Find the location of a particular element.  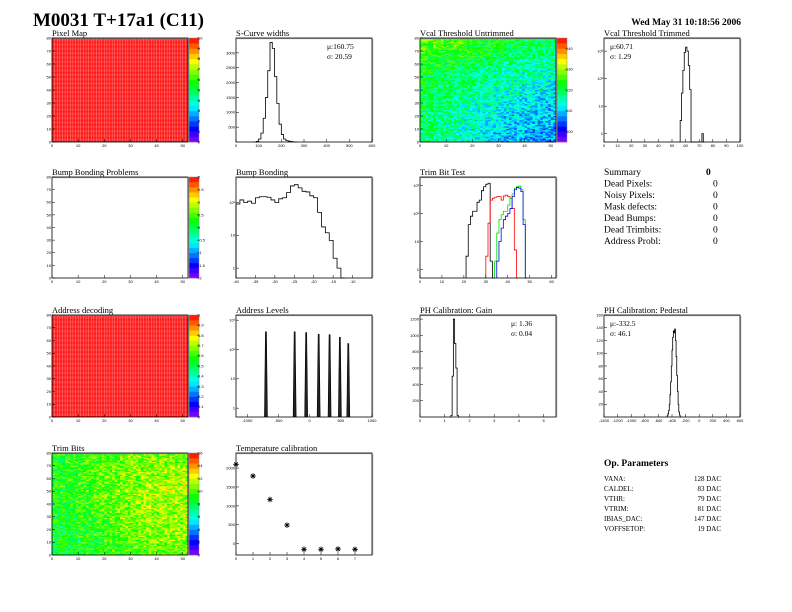

y-tick-label: 10 is located at coordinates (417, 128).